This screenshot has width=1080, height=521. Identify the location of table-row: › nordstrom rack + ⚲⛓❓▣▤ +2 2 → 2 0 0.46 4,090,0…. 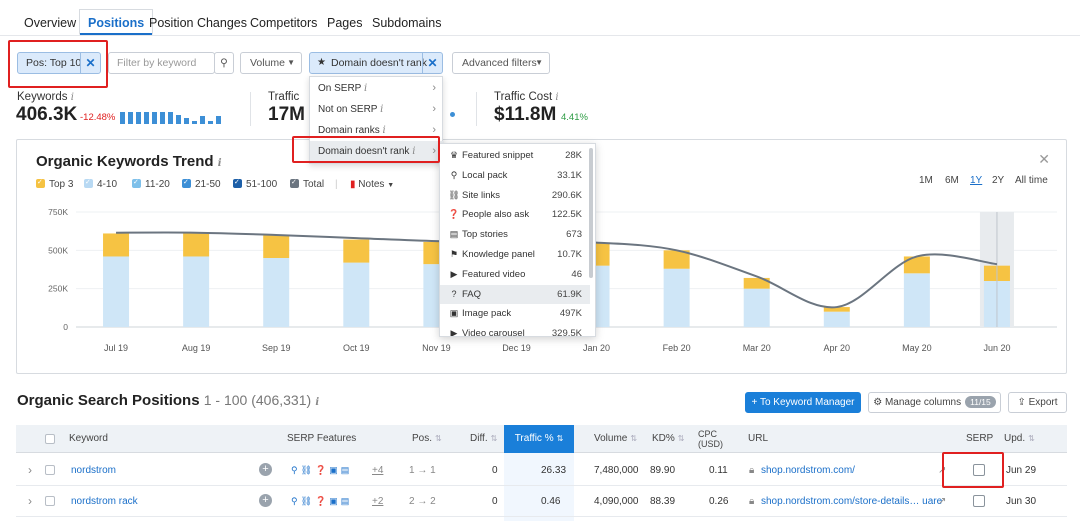
(541, 501).